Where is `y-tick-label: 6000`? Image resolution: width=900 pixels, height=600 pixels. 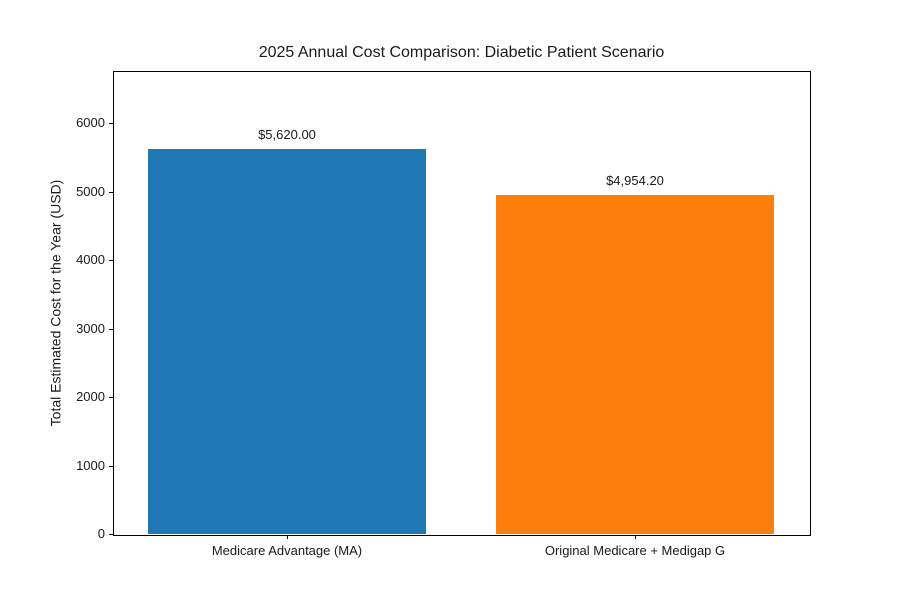
y-tick-label: 6000 is located at coordinates (90, 123).